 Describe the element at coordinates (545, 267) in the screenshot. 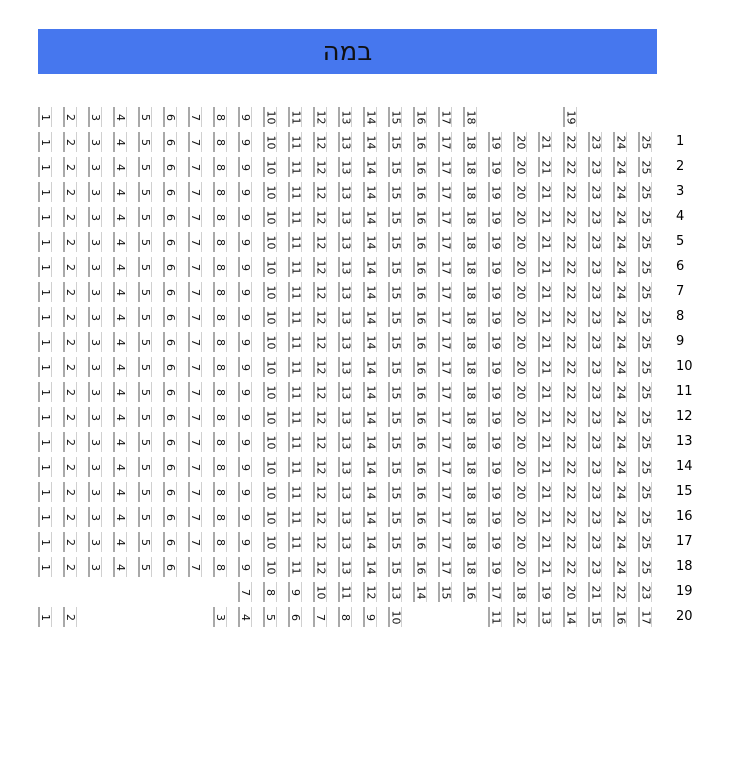

I see `seat: 21` at that location.